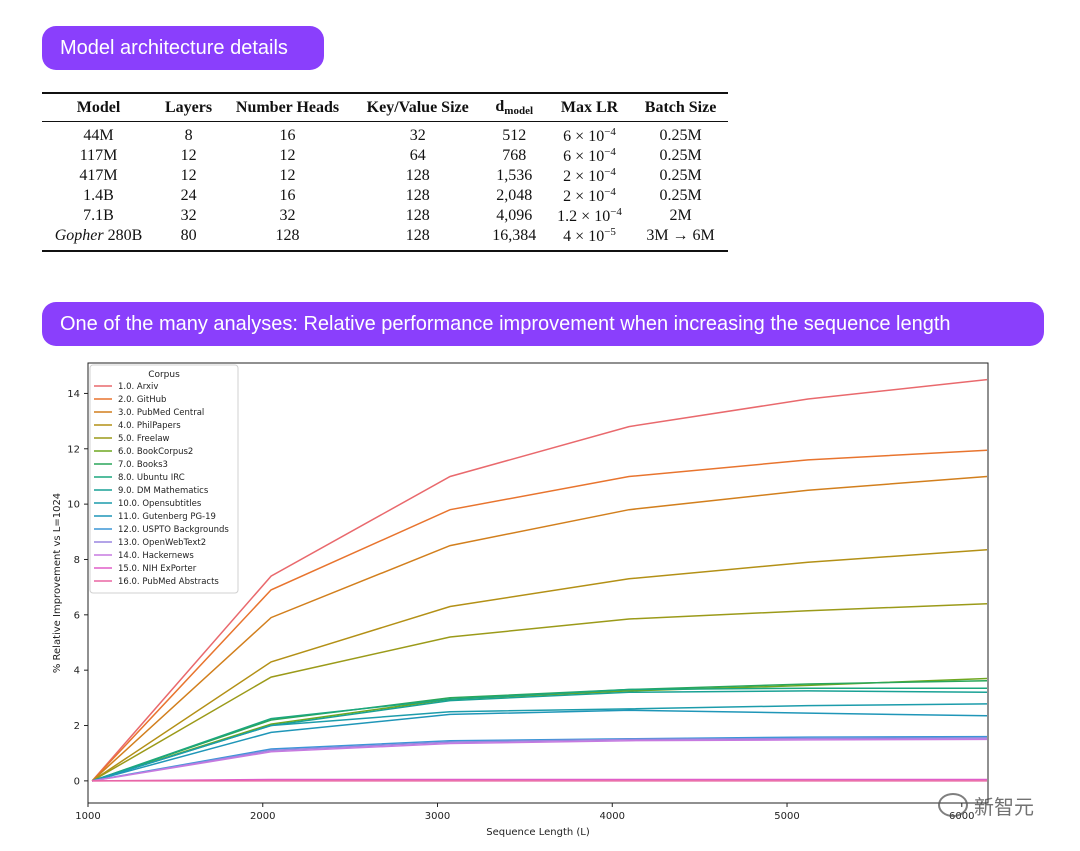 The width and height of the screenshot is (1080, 851). Describe the element at coordinates (385, 156) in the screenshot. I see `table-row: 117M 12 12 64 768 6 × 10−4 0.25M` at that location.